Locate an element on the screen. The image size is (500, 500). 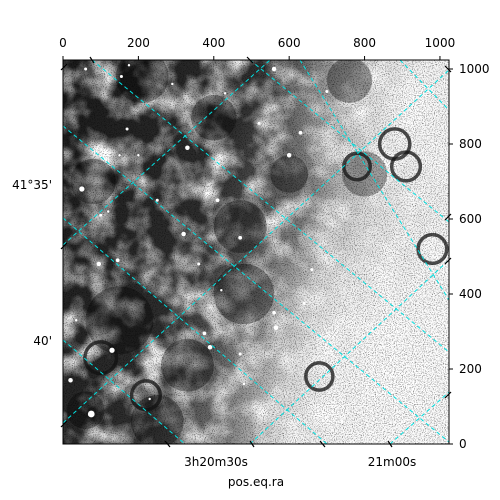
ra-tick-hm: 21m is located at coordinates (381, 462).